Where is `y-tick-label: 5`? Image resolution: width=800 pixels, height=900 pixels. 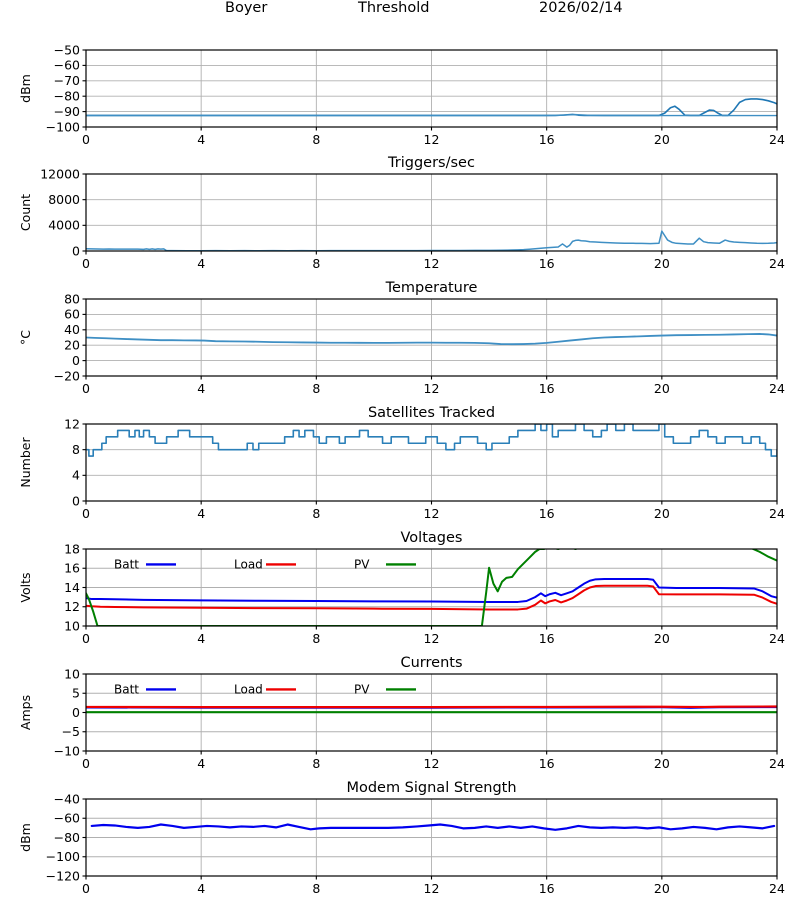 y-tick-label: 5 is located at coordinates (76, 693).